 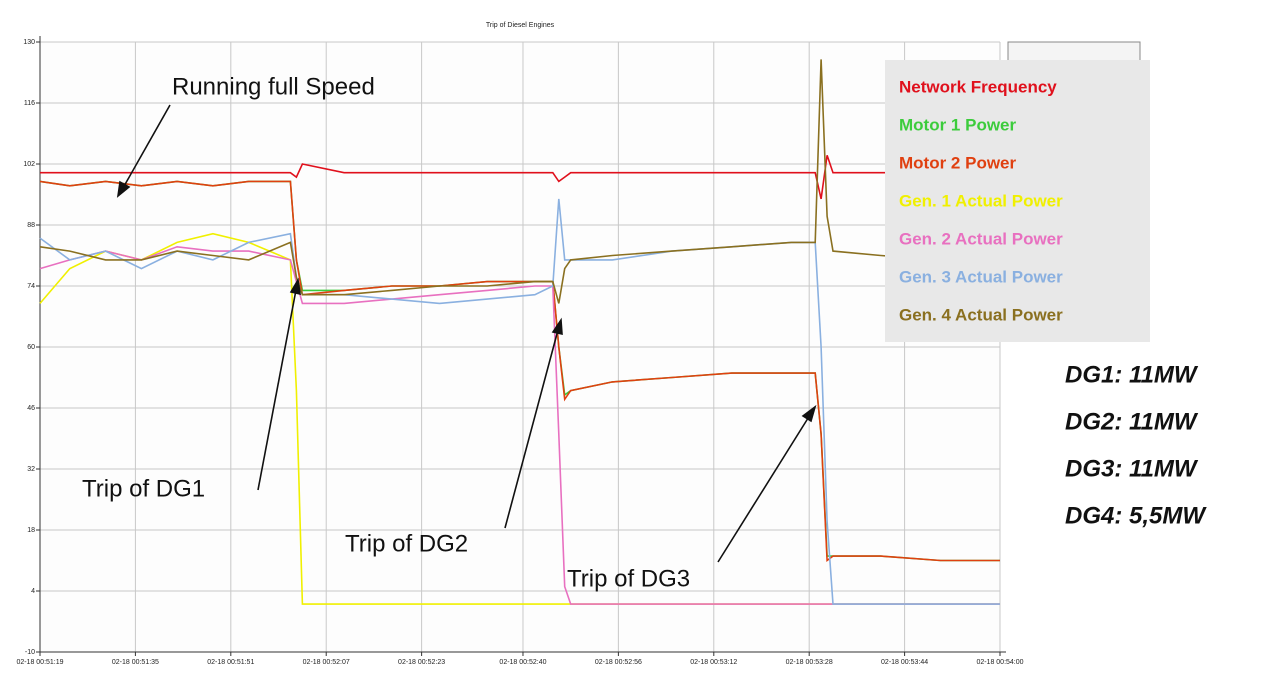 What do you see at coordinates (135, 662) in the screenshot?
I see `x-tick-label: 02-18 00:51:35` at bounding box center [135, 662].